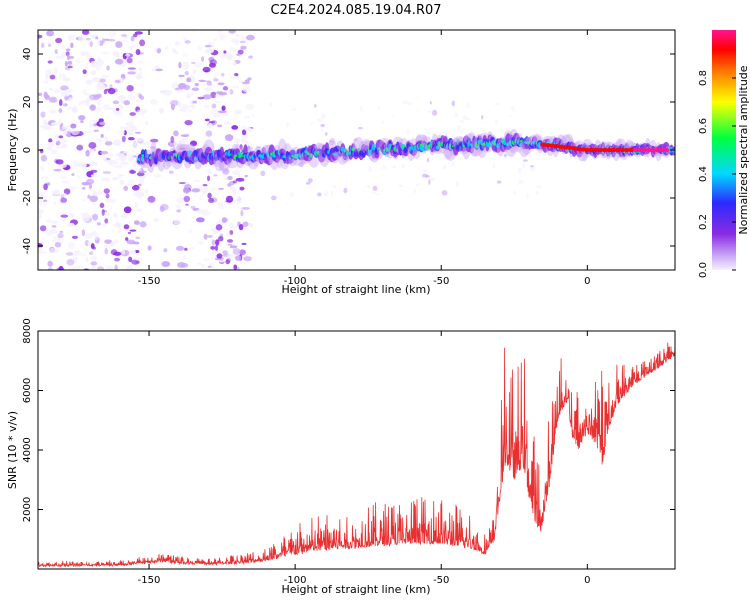 The image size is (750, 600). I want to click on colorbar-ticks: 0.0 0.2 0.4 0.6 0.8, so click(717, 174).